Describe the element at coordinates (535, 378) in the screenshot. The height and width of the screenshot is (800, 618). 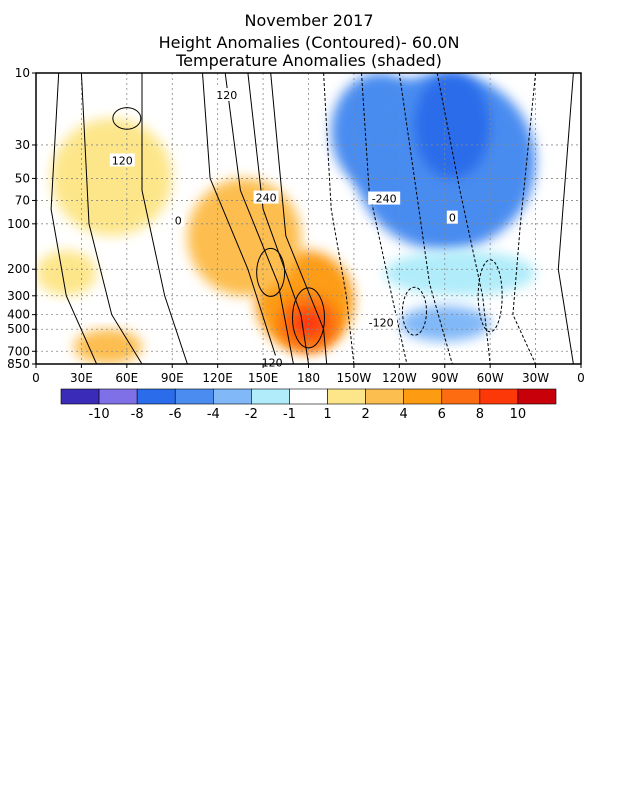
I see `x-tick-label: 30W` at that location.